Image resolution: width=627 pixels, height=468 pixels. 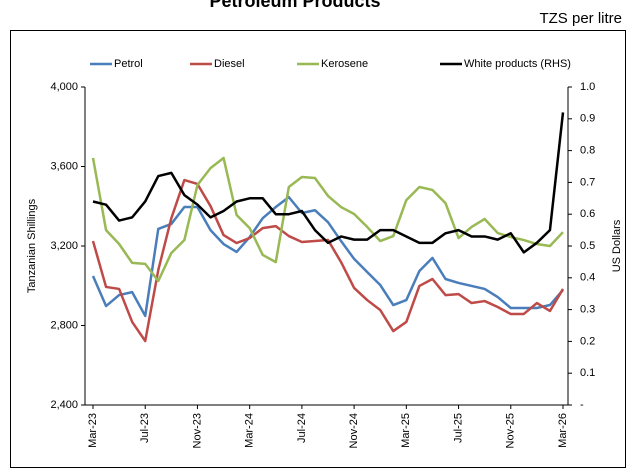 What do you see at coordinates (32, 245) in the screenshot?
I see `y-axis-label: Tanzanian Shillings` at bounding box center [32, 245].